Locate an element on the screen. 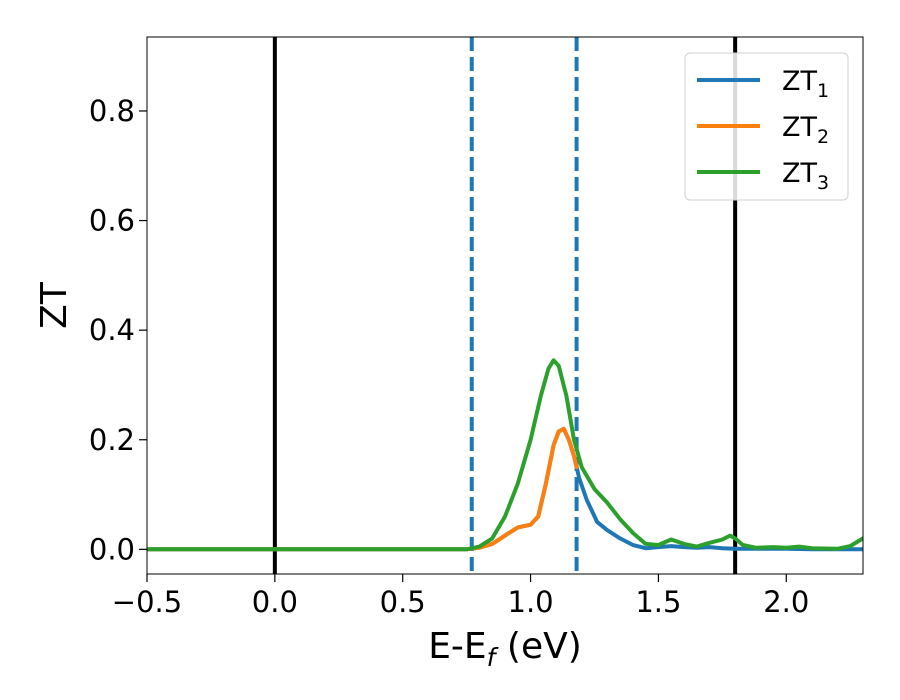 This screenshot has height=700, width=900. legend-label-2: ZT2 is located at coordinates (805, 130).